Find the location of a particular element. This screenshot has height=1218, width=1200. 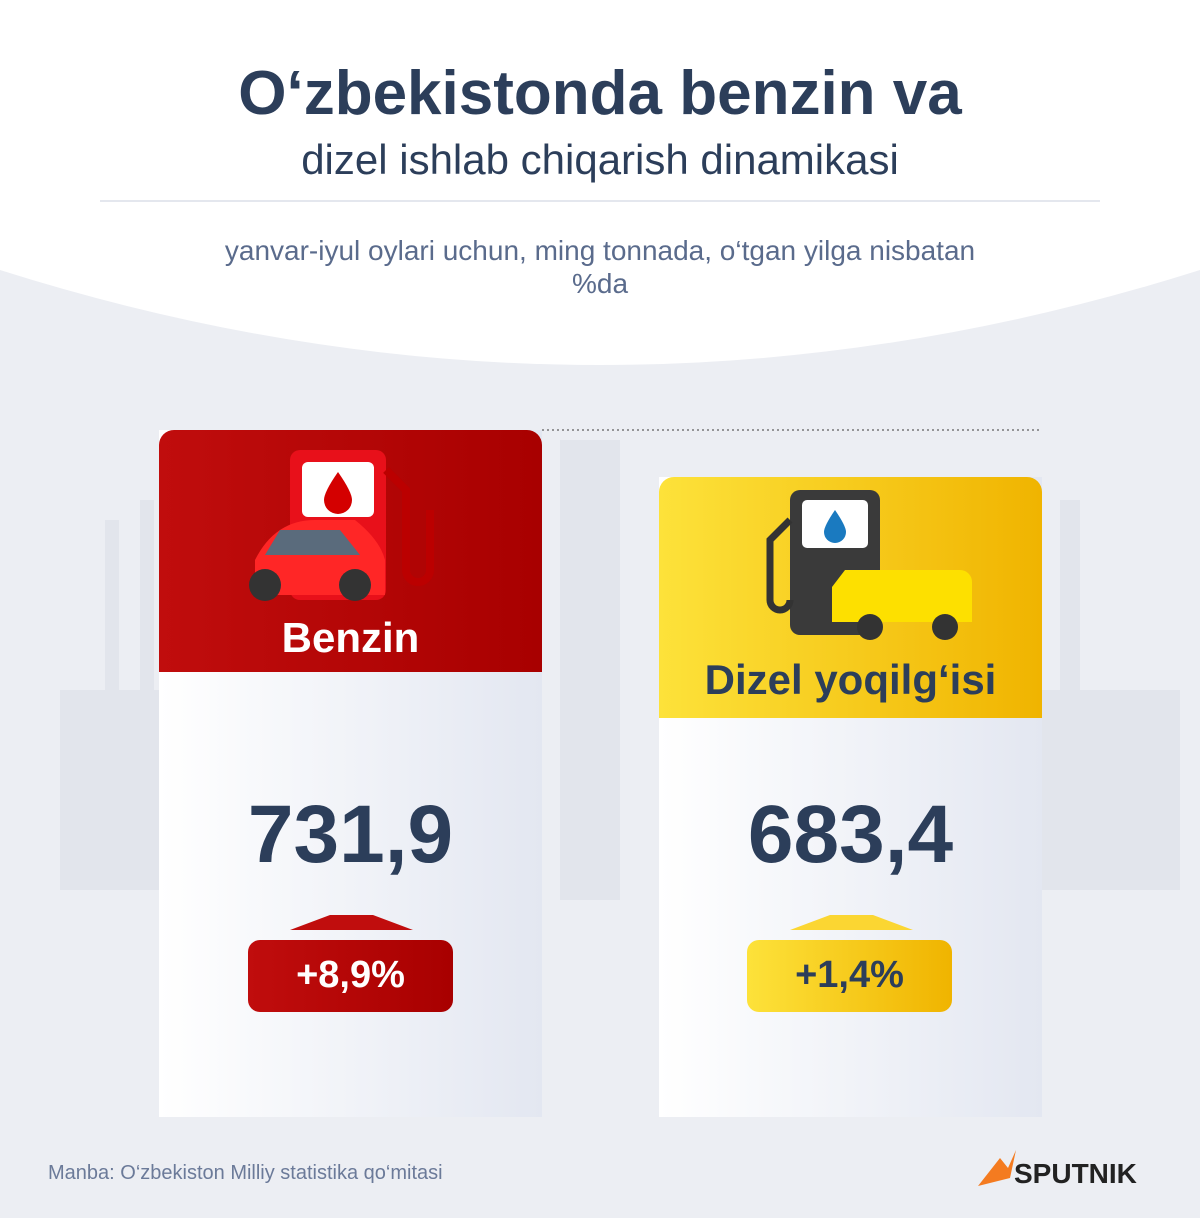

brand-logo is located at coordinates (997, 1168).